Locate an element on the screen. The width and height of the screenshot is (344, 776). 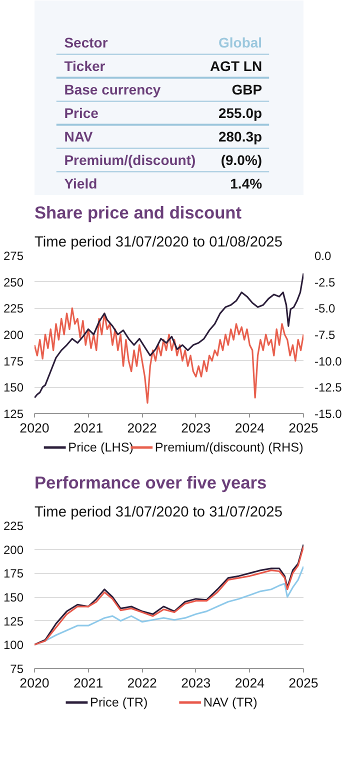
chart-title: Share price and discount is located at coordinates (138, 212).